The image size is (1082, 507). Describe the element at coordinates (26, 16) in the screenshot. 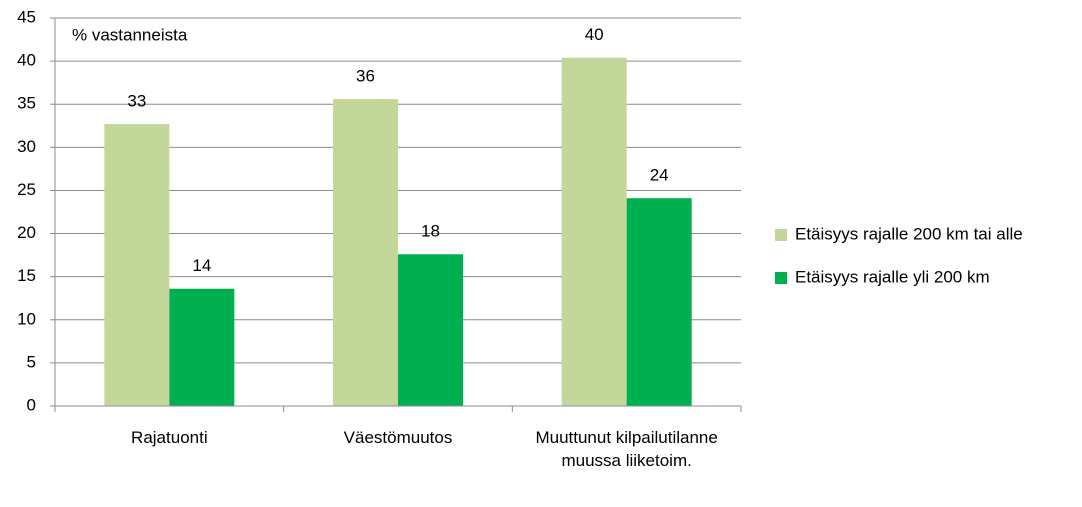

I see `y-tick-label: 45` at that location.